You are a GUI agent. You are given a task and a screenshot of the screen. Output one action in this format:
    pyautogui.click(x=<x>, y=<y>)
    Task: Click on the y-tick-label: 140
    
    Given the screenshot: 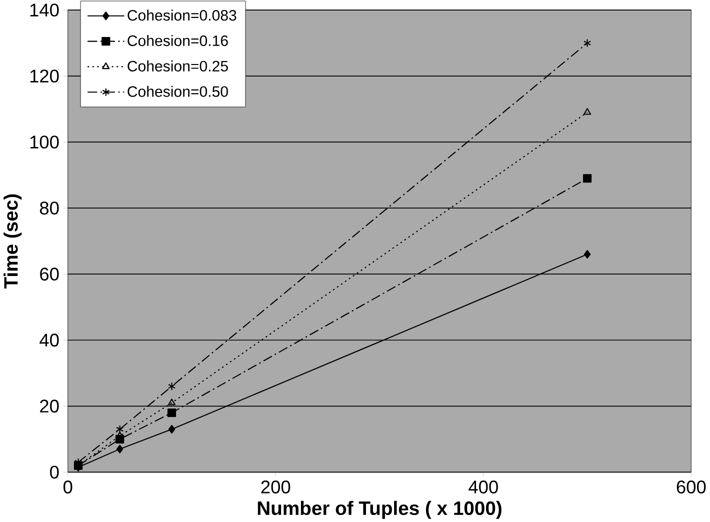 What is the action you would take?
    pyautogui.click(x=44, y=9)
    